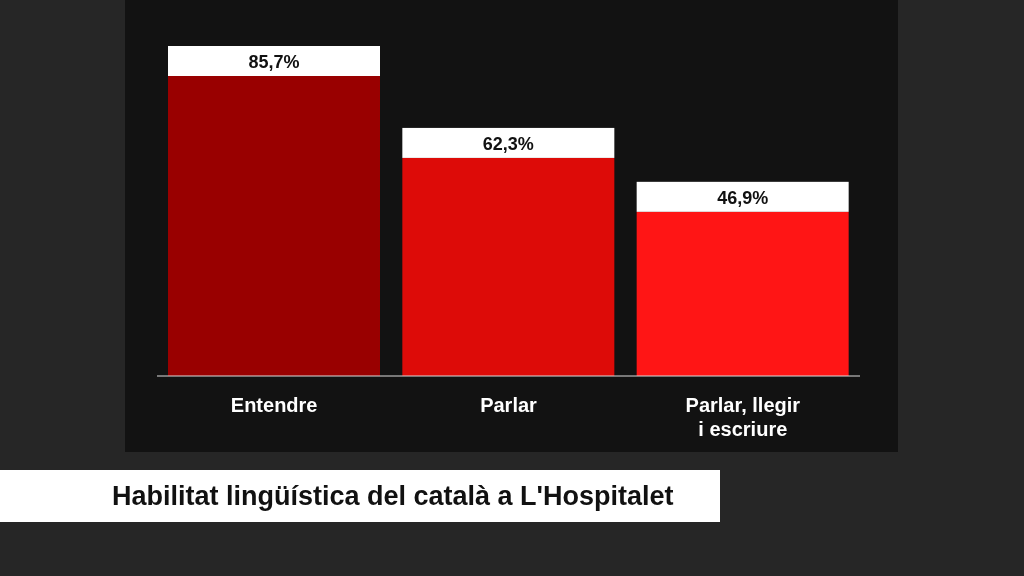 The image size is (1024, 576). I want to click on x-tick-label: Parlar, llegir i escriure, so click(743, 417).